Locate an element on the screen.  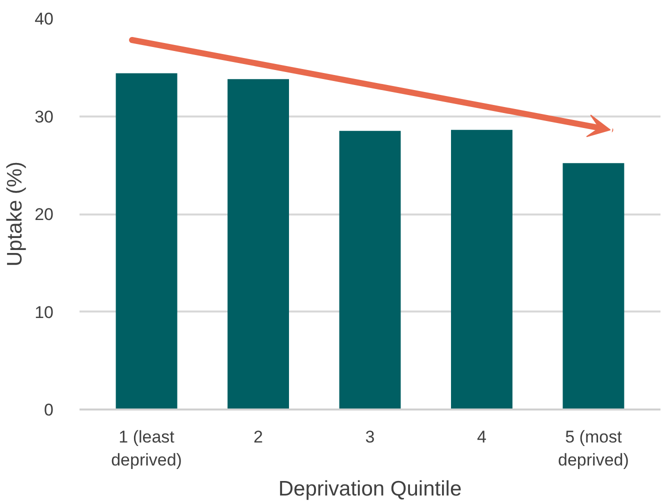
x-tick-label: 2 is located at coordinates (259, 437).